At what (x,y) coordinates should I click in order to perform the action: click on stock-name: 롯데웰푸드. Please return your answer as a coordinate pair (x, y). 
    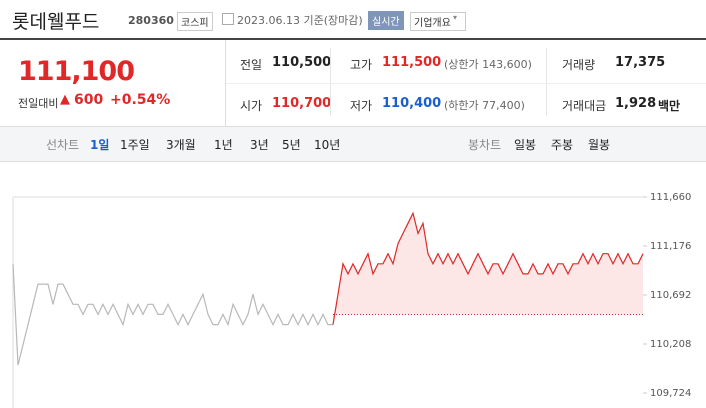
    Looking at the image, I should click on (56, 22).